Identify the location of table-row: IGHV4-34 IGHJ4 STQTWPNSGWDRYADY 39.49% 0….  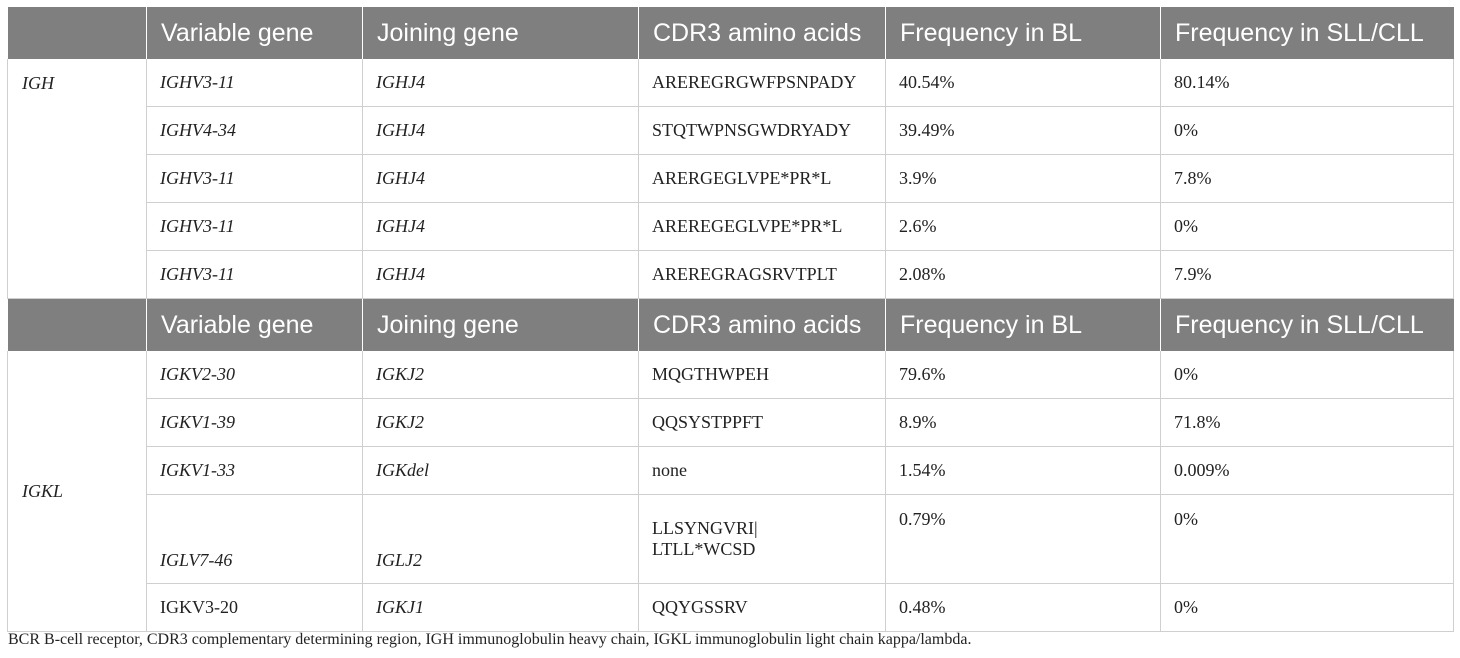
(731, 130).